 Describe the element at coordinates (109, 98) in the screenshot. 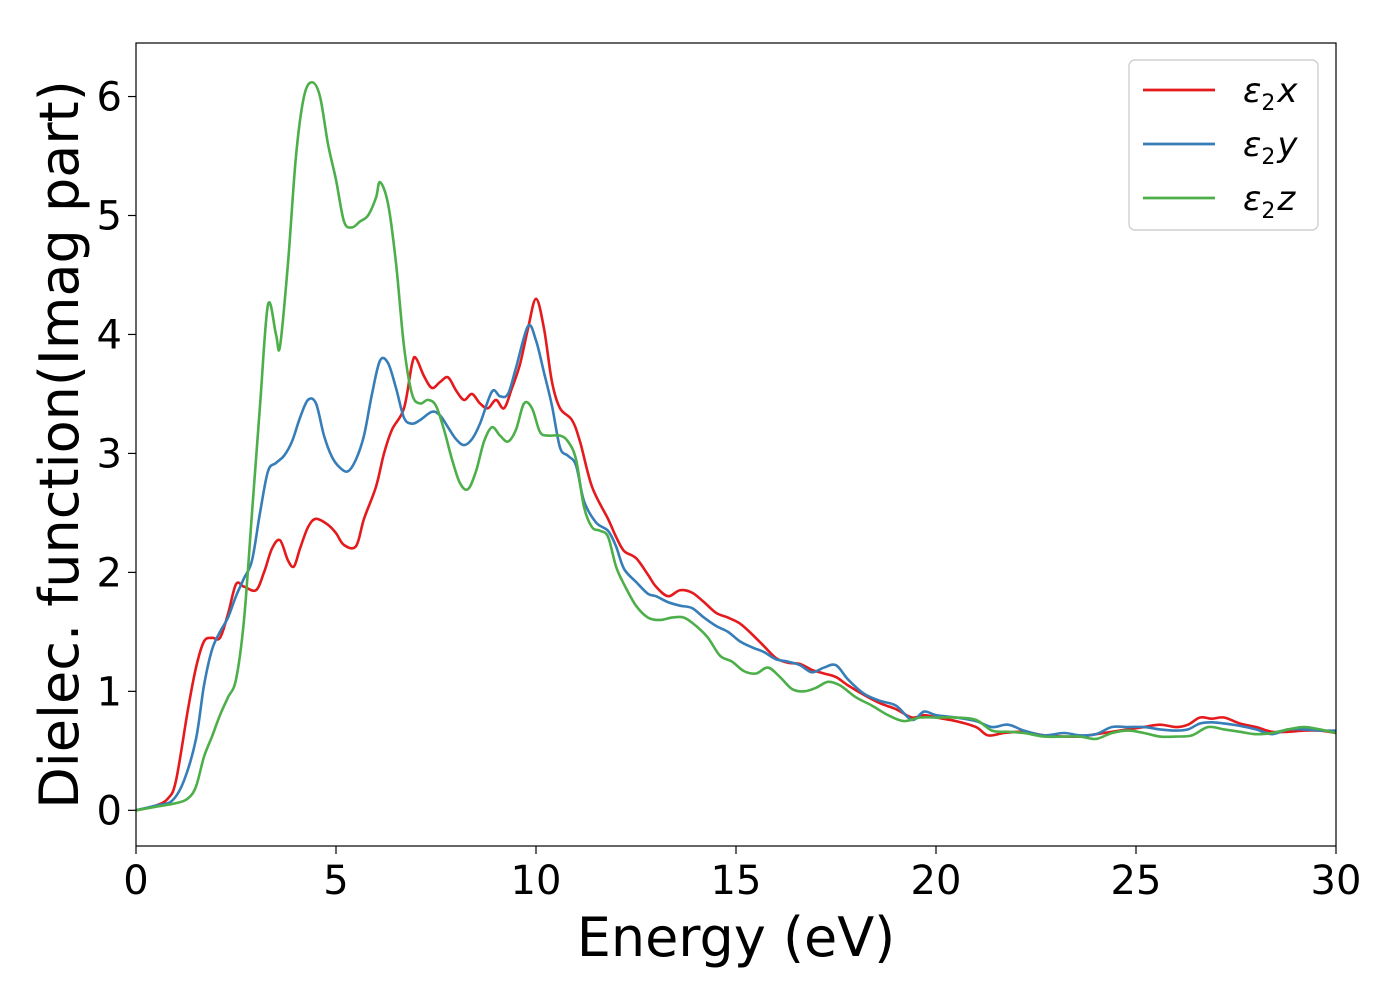

I see `y-tick-label: 6` at that location.